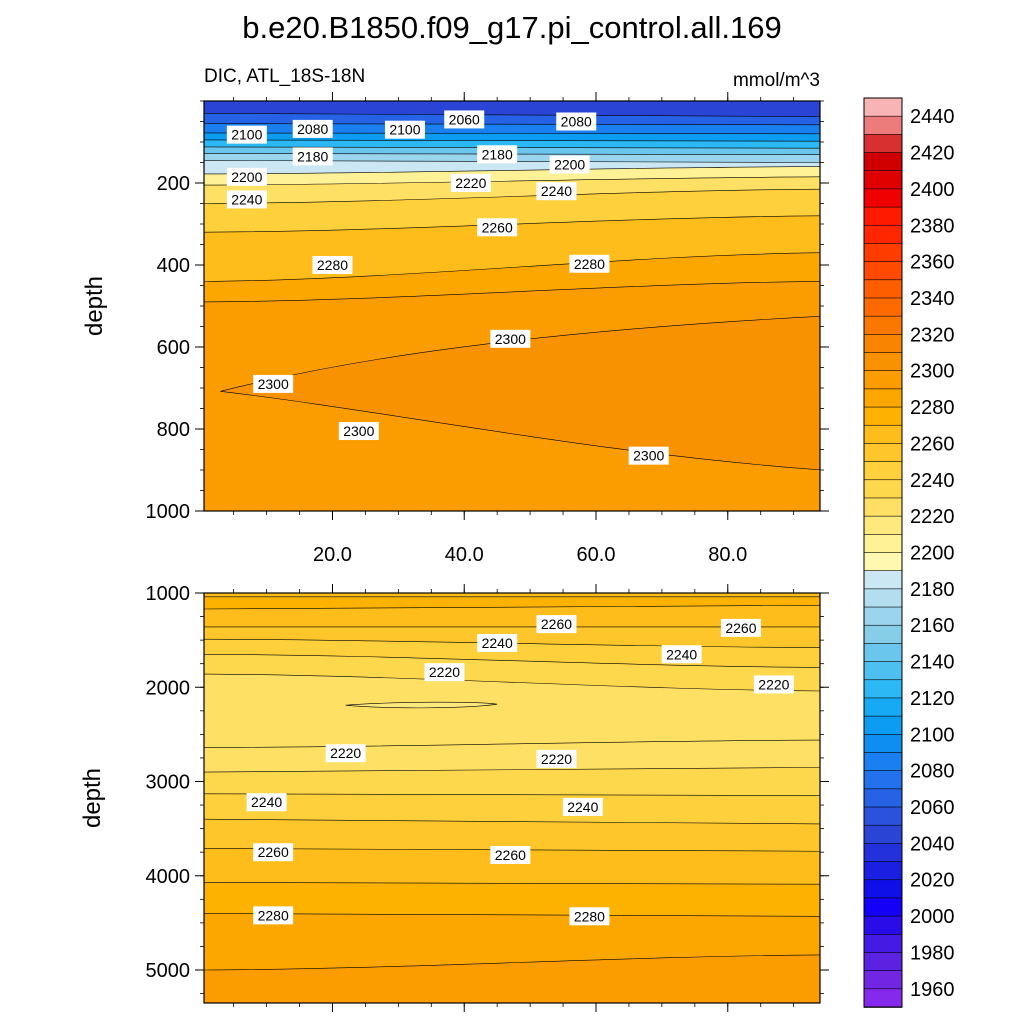  What do you see at coordinates (173, 430) in the screenshot?
I see `y-tick-label: 800` at bounding box center [173, 430].